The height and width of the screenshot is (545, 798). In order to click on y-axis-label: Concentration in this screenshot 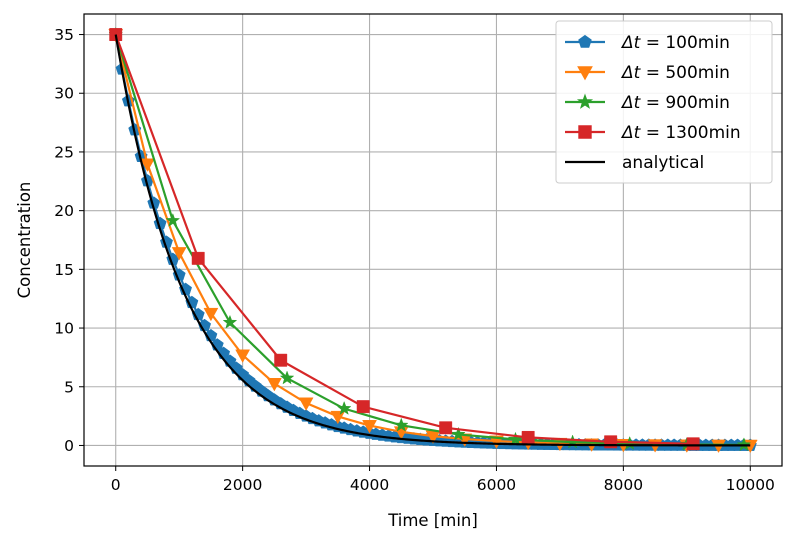, I will do `click(24, 240)`.